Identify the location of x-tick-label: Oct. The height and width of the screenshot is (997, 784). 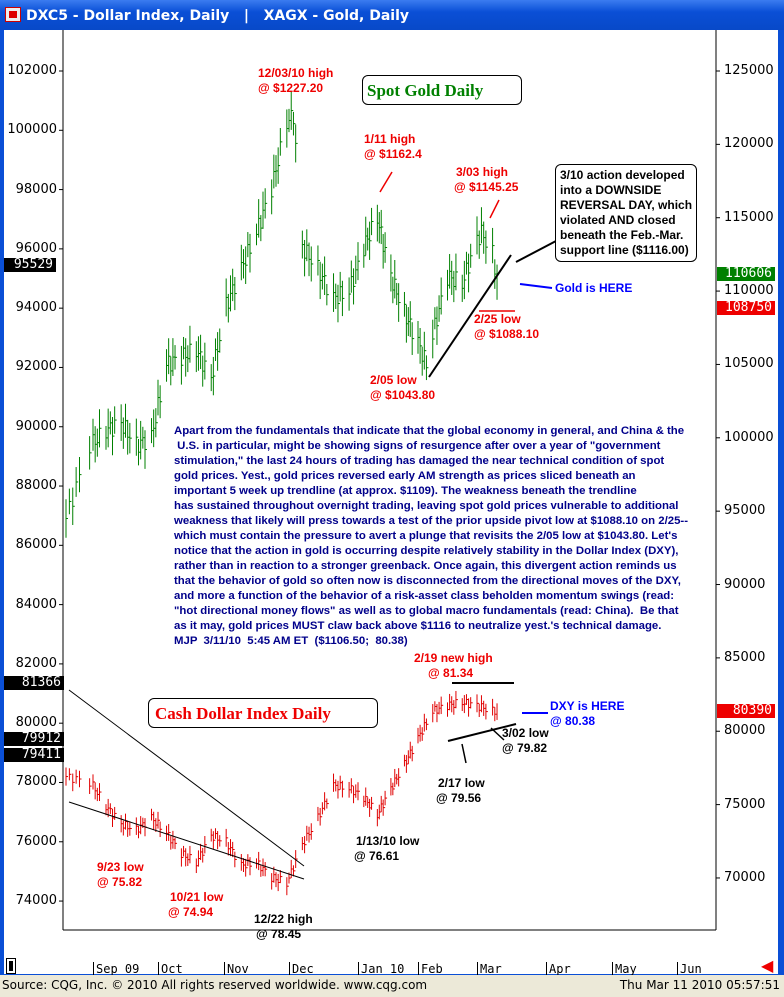
(170, 969).